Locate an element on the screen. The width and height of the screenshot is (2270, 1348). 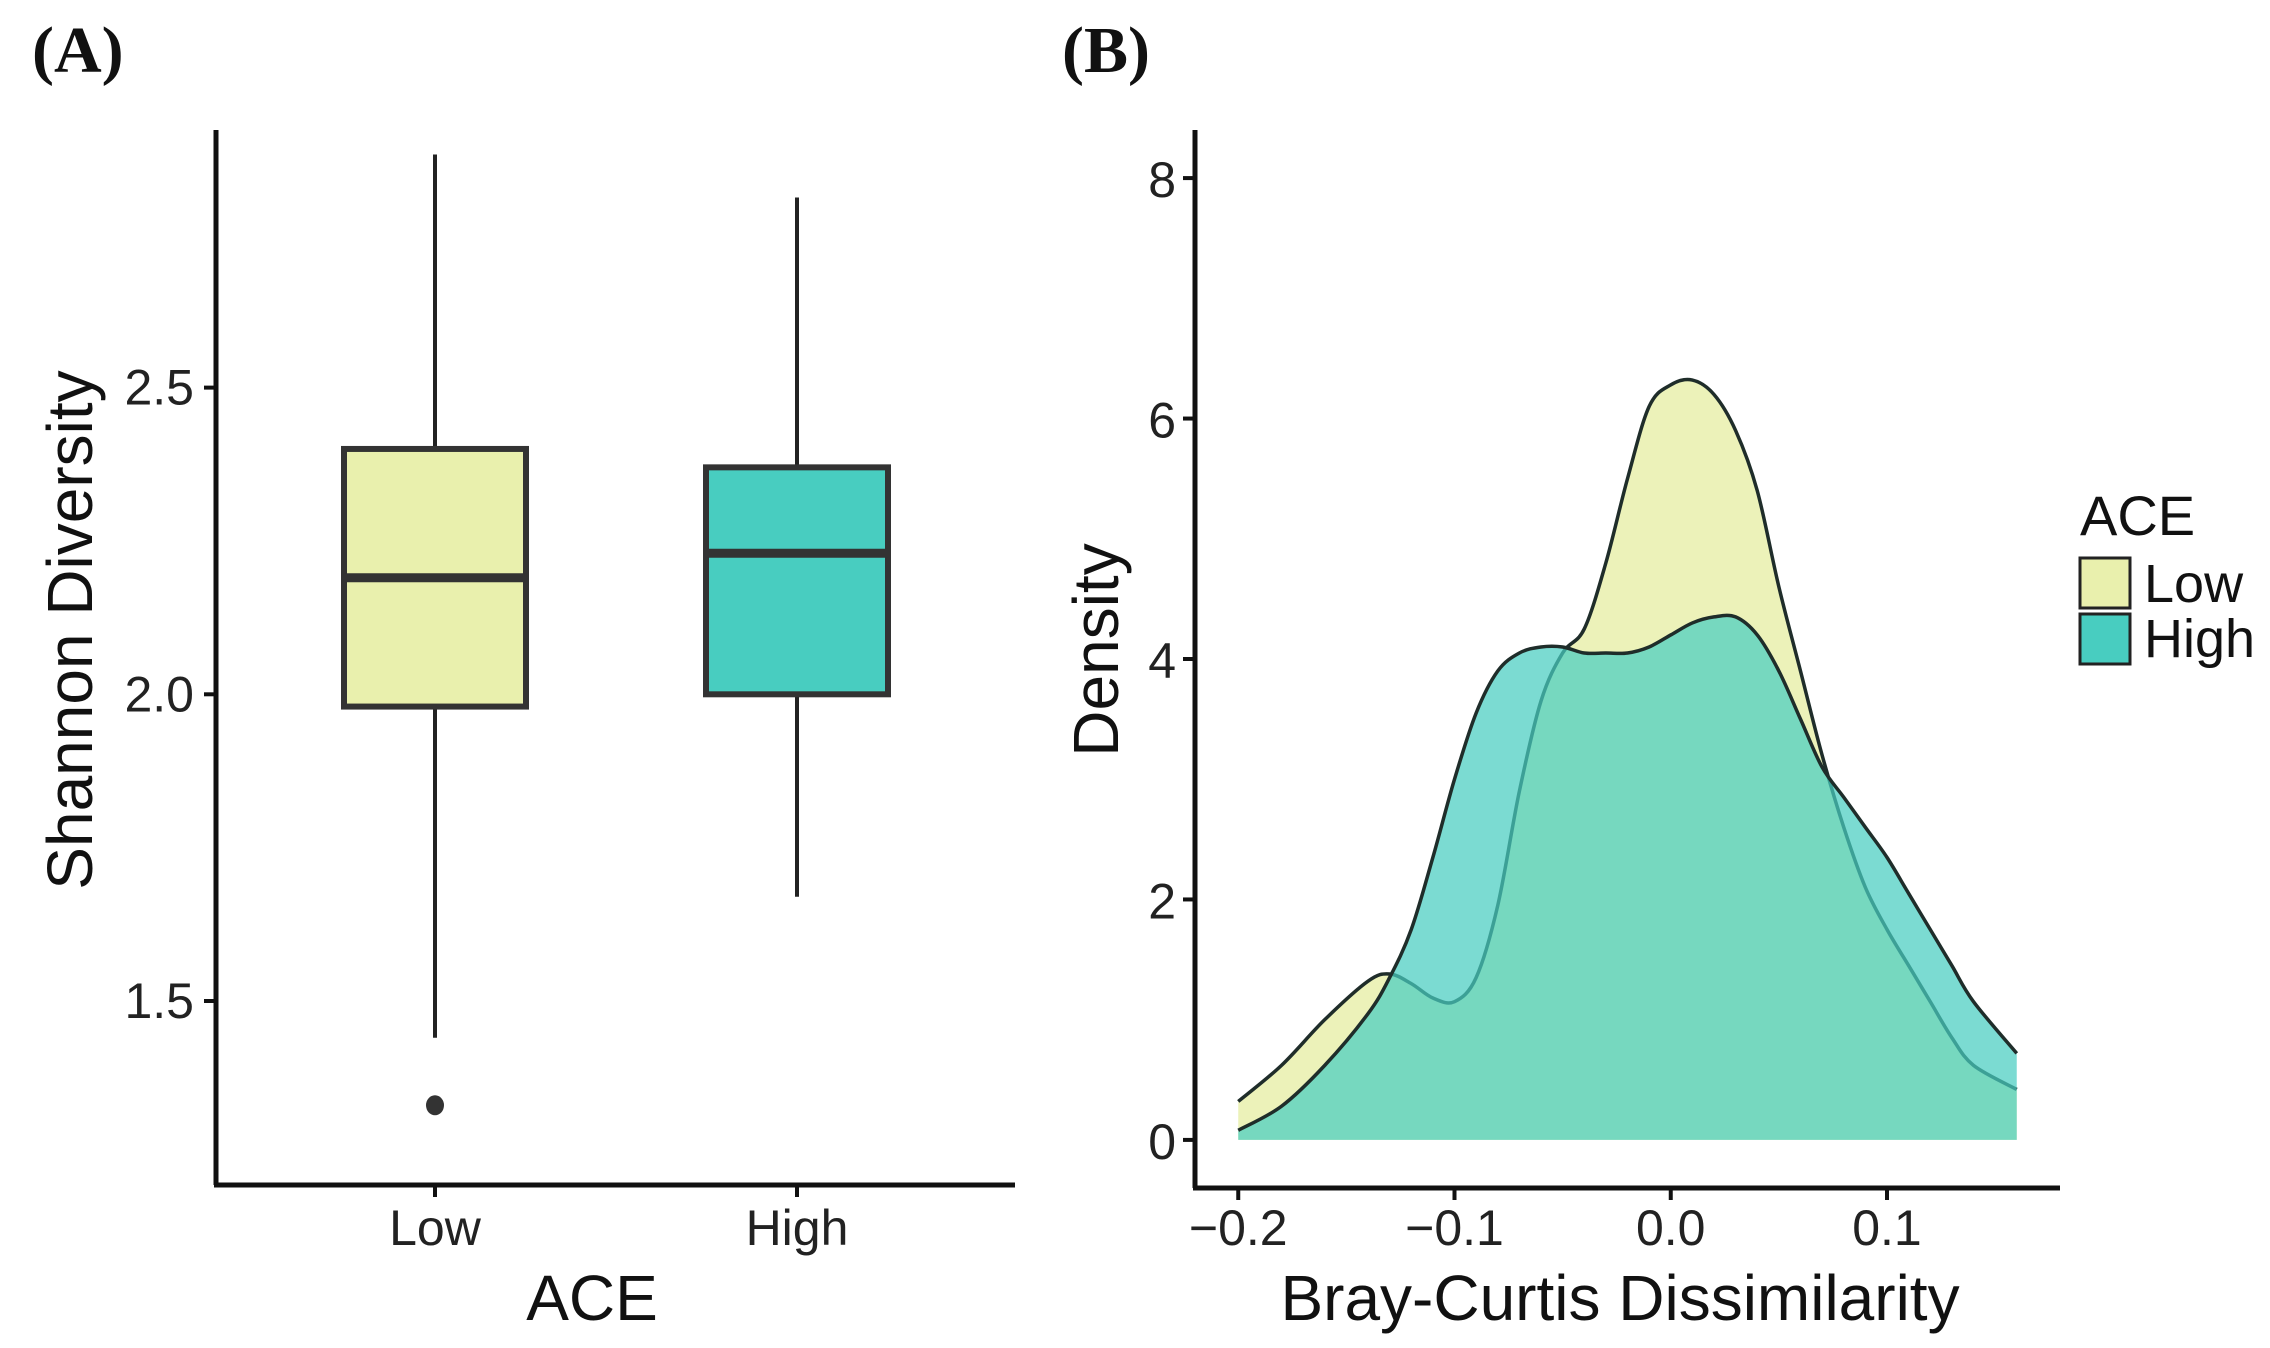
panel-b-label: (B) is located at coordinates (1106, 50).